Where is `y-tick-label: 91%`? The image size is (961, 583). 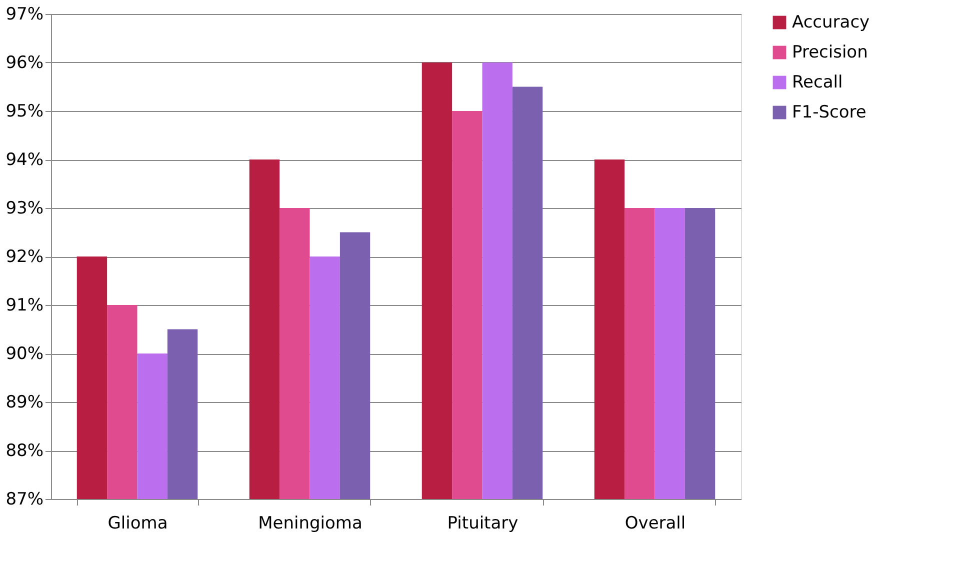 y-tick-label: 91% is located at coordinates (25, 306).